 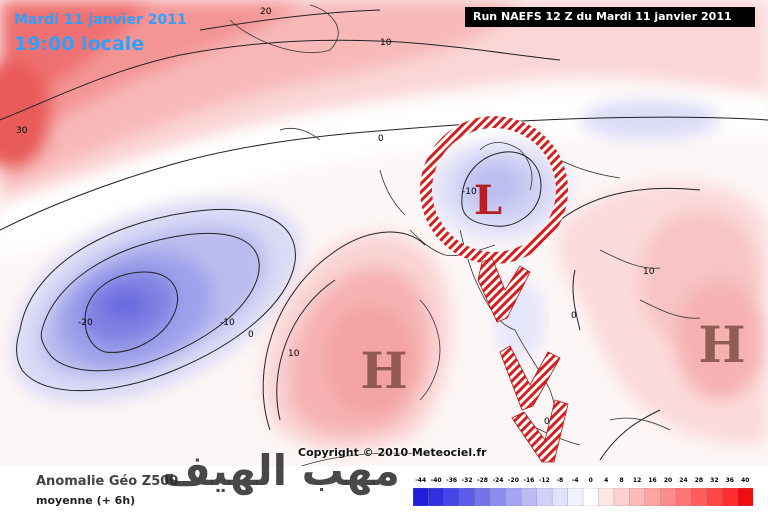 What do you see at coordinates (714, 480) in the screenshot?
I see `color-scale-tick: 32` at bounding box center [714, 480].